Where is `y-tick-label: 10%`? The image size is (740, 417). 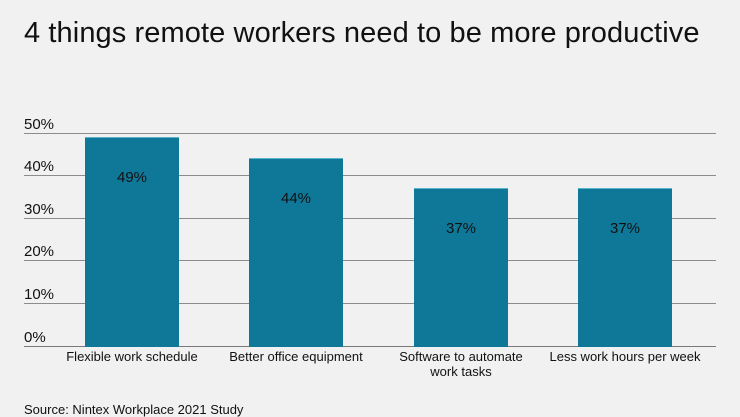
y-tick-label: 10% is located at coordinates (39, 294).